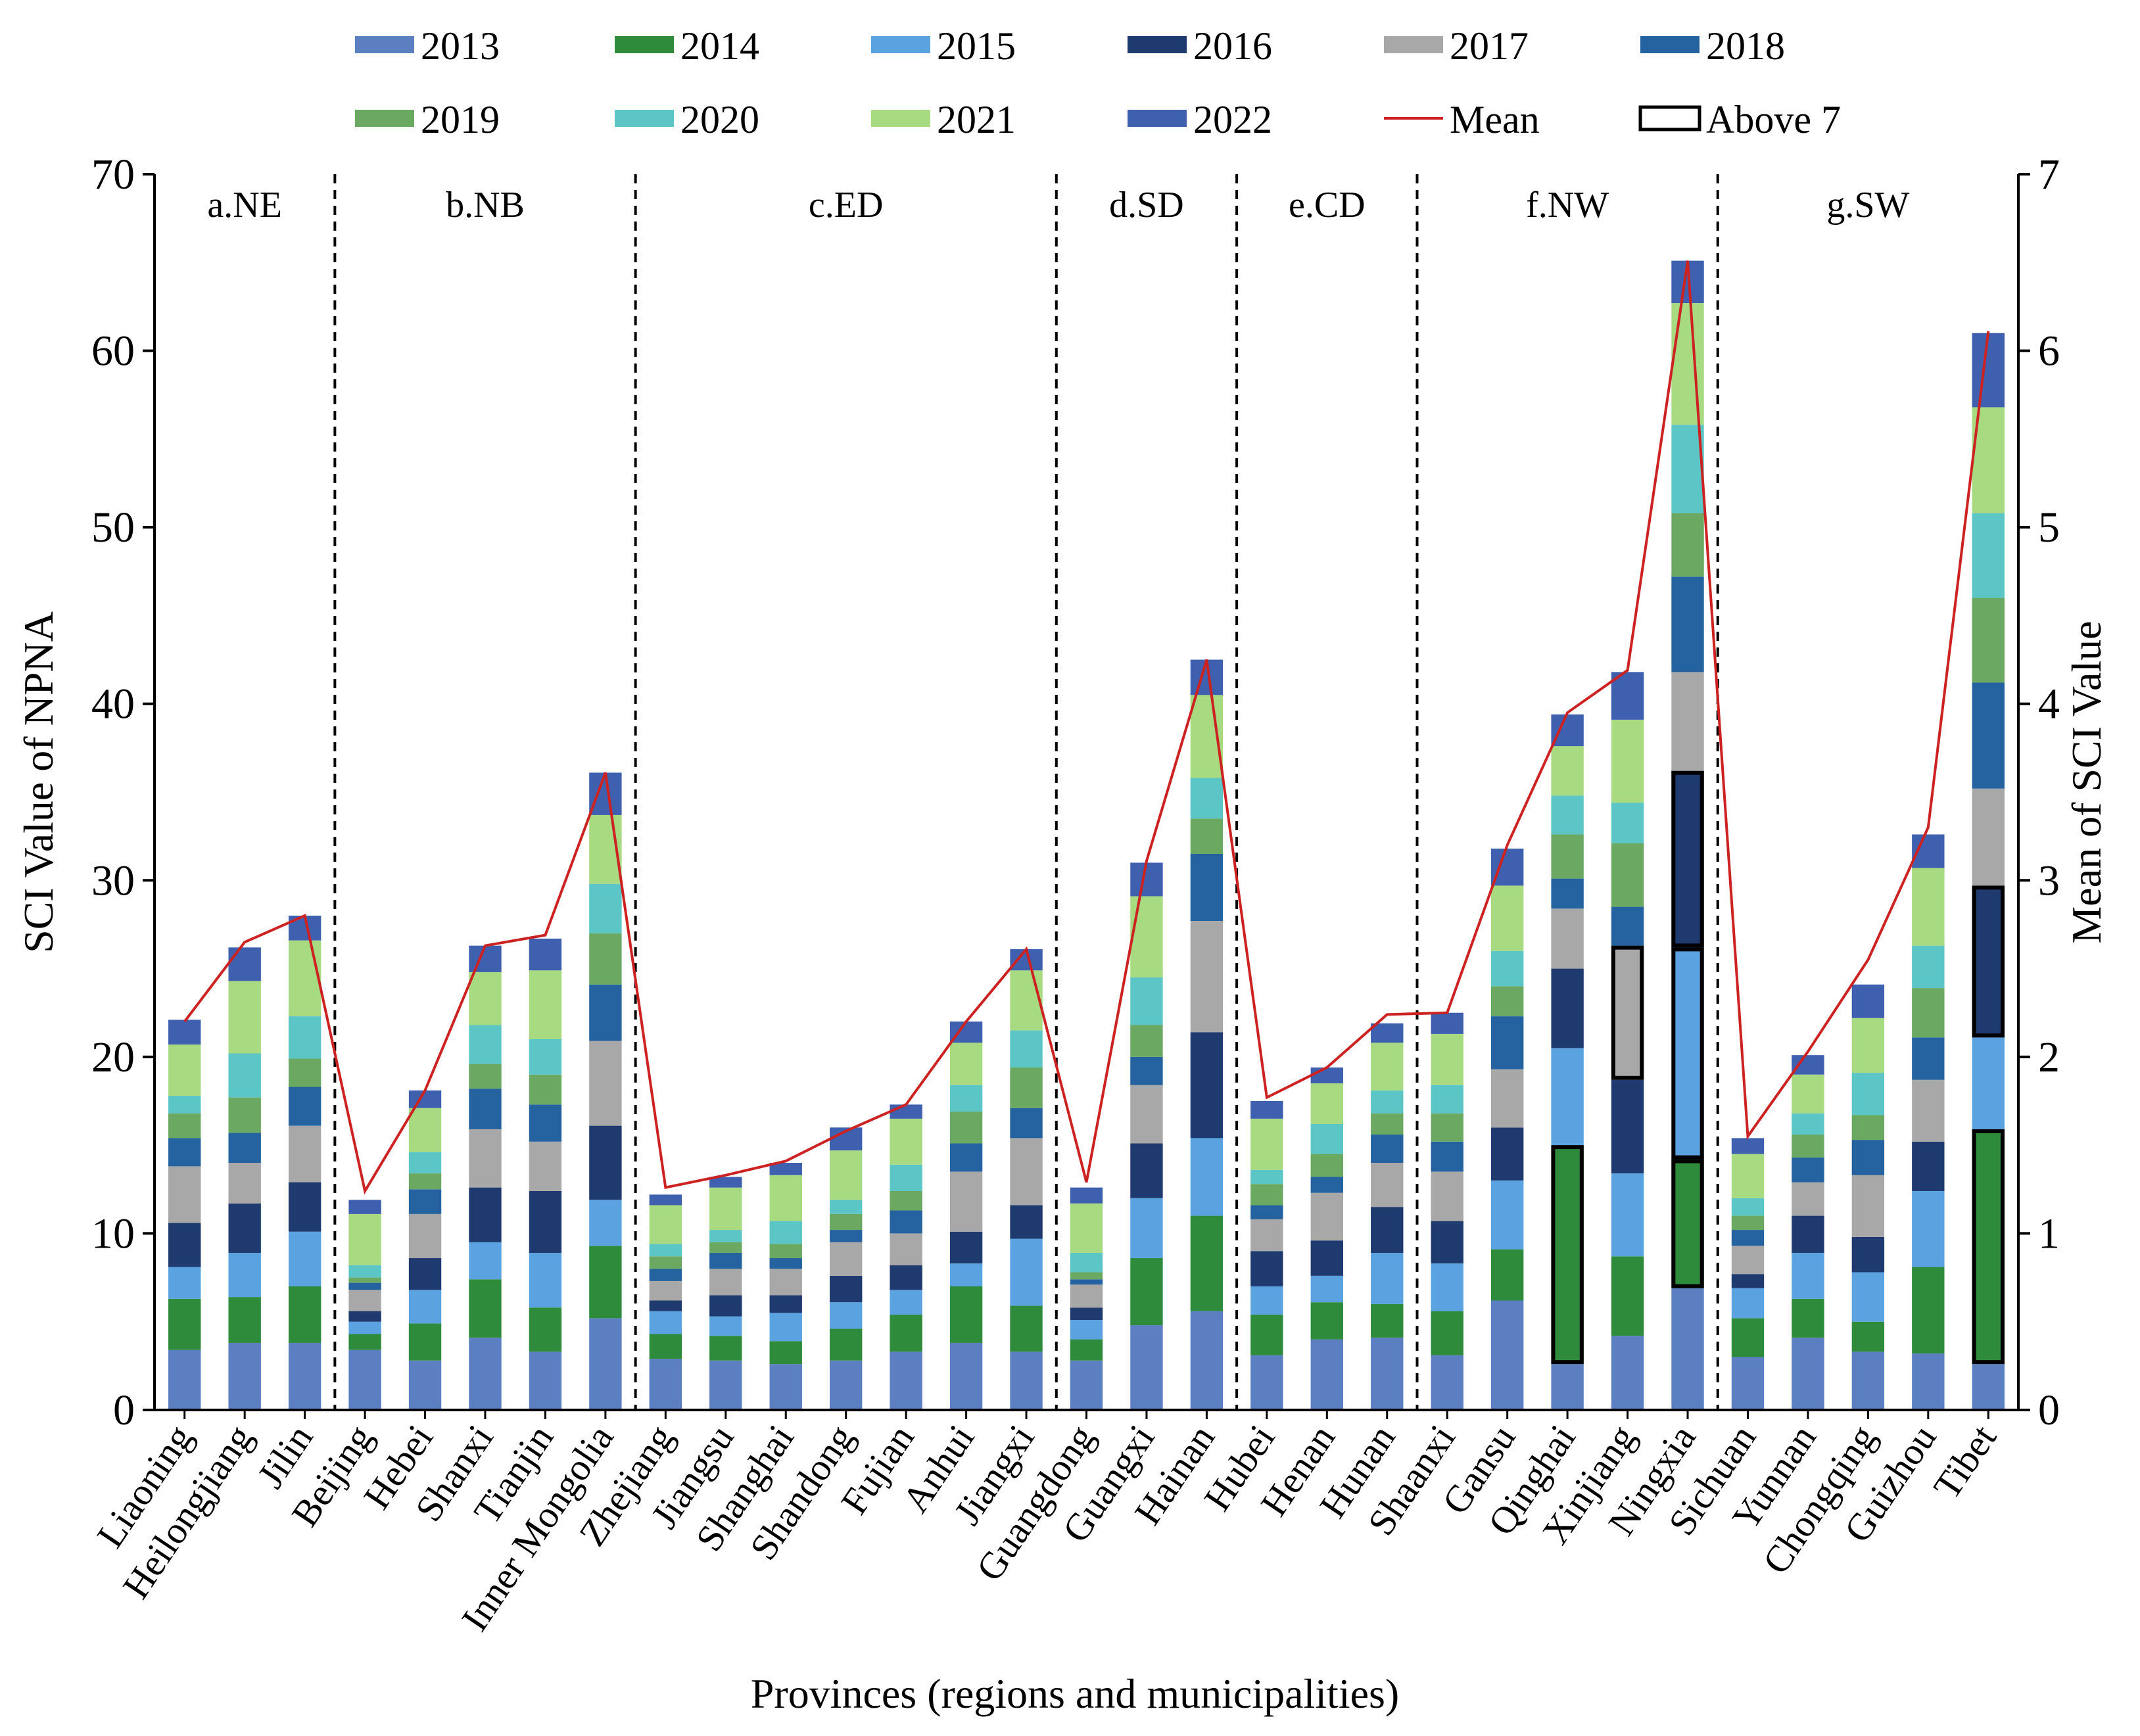 This screenshot has height=1736, width=2140. What do you see at coordinates (943, 120) in the screenshot?
I see `legend-item-2021: 2021` at bounding box center [943, 120].